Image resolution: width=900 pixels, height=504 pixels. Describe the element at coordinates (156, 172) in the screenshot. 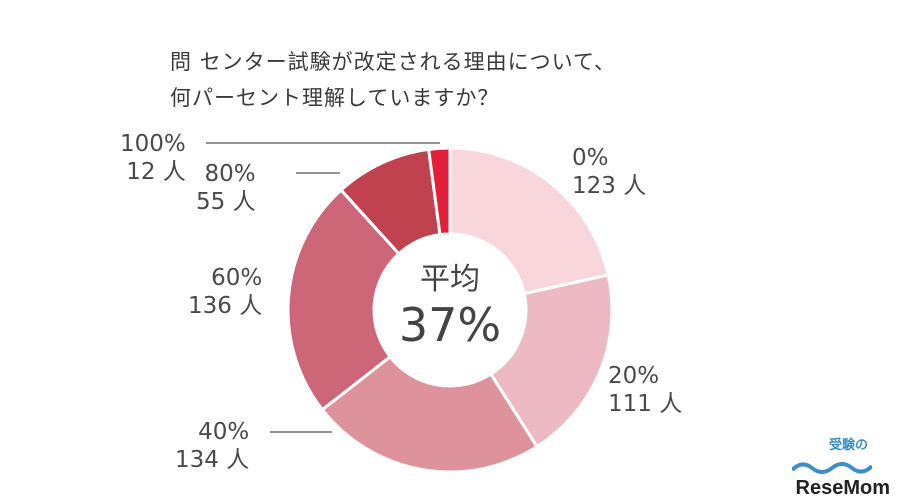

I see `slice-value-label: 12 人` at that location.